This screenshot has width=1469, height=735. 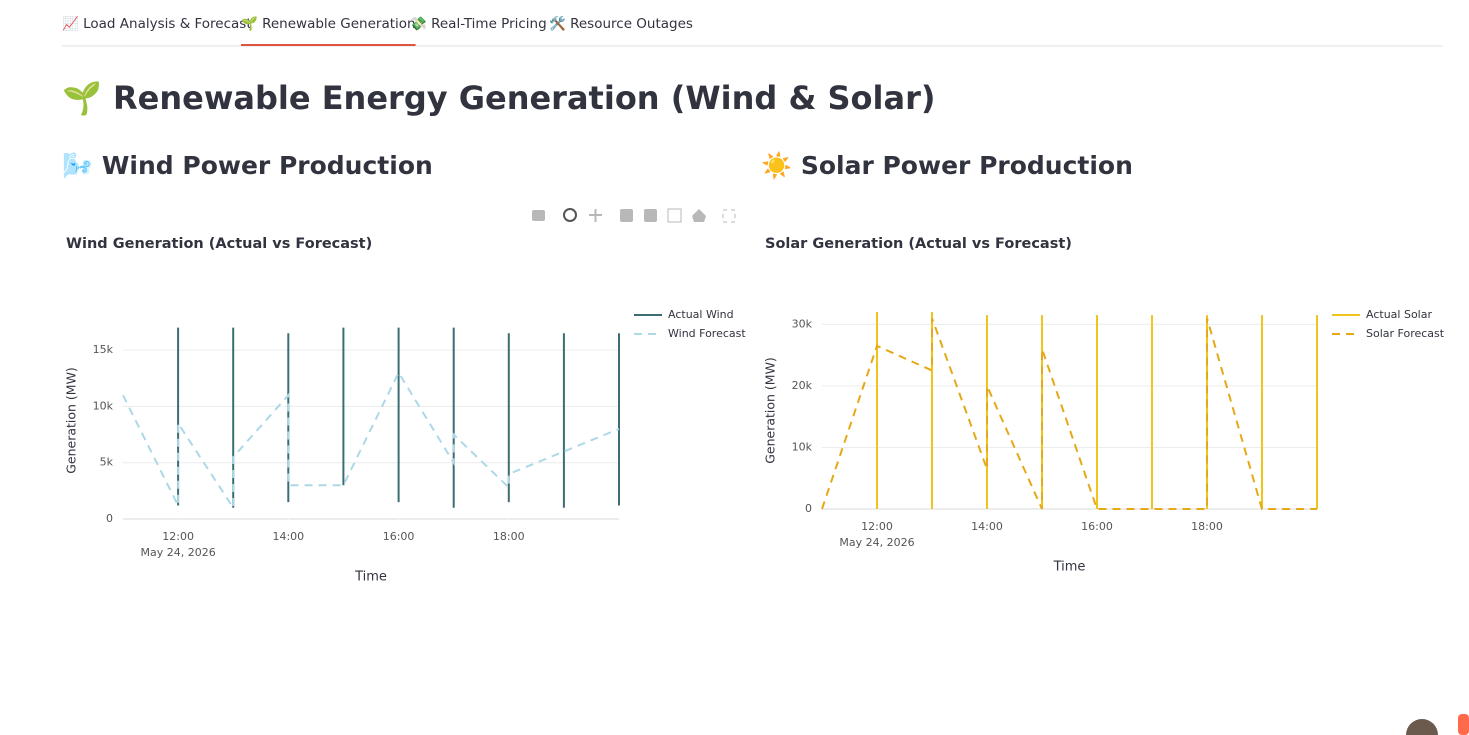 What do you see at coordinates (103, 349) in the screenshot?
I see `y-tick-label: 15k` at bounding box center [103, 349].